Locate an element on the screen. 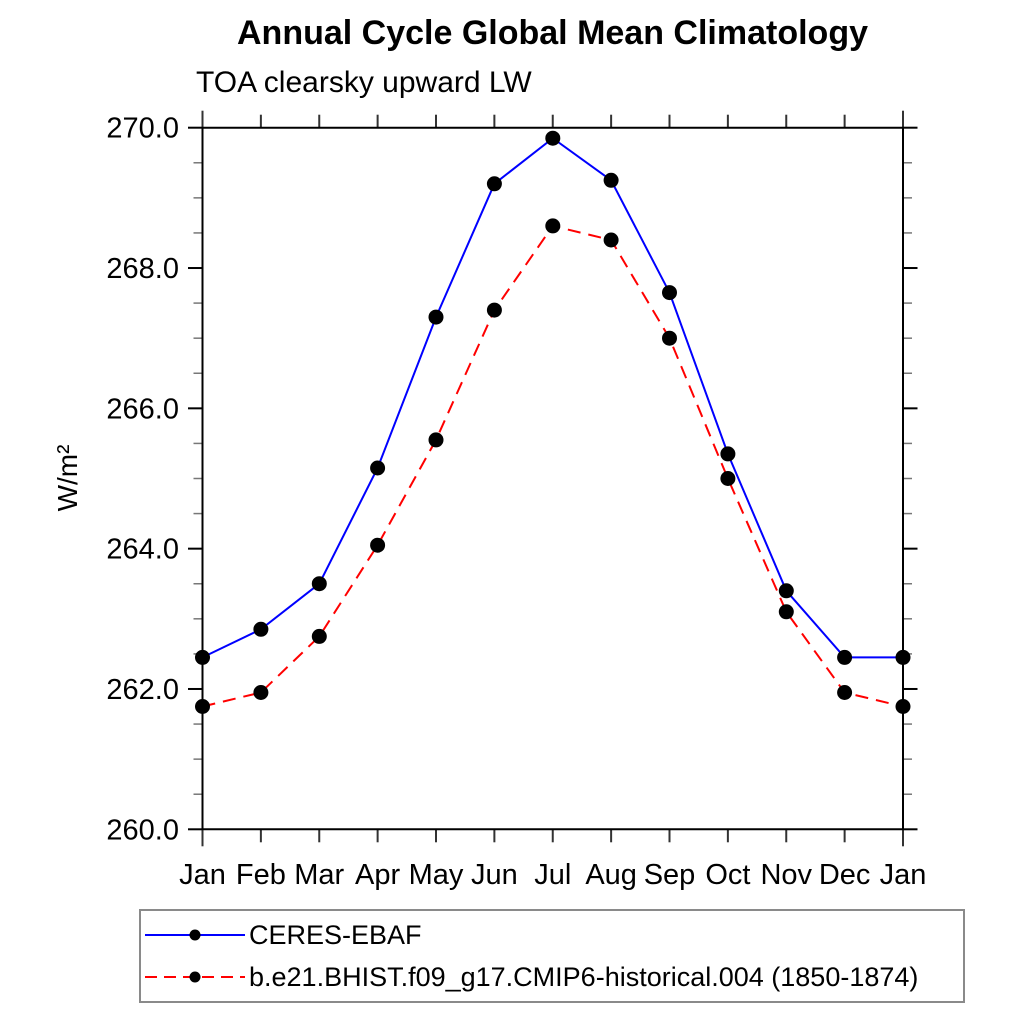  x-axis-label: Mar is located at coordinates (319, 875).